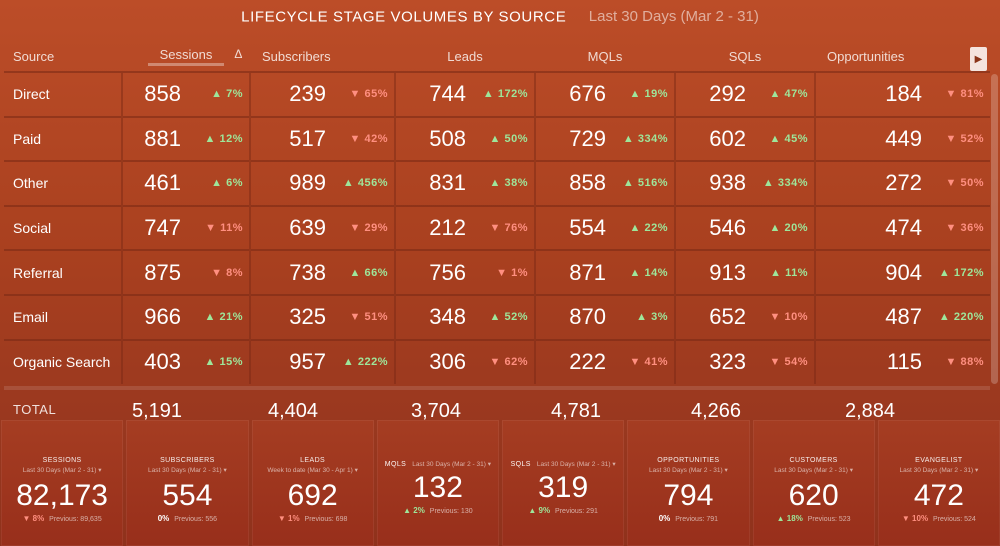 The width and height of the screenshot is (1000, 546). Describe the element at coordinates (745, 56) in the screenshot. I see `column-header-sqls: SQLs` at that location.